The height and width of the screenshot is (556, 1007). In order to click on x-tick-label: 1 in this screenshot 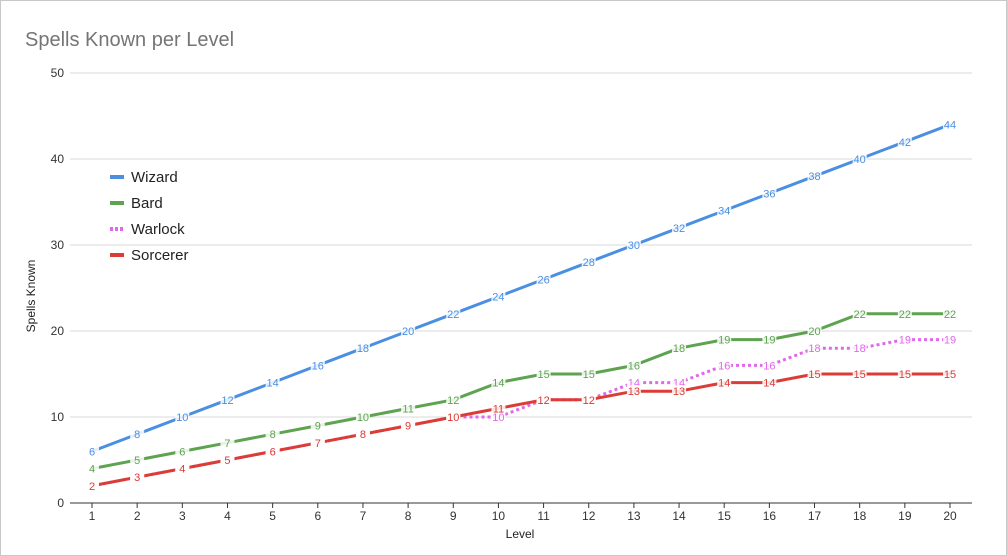, I will do `click(92, 516)`.